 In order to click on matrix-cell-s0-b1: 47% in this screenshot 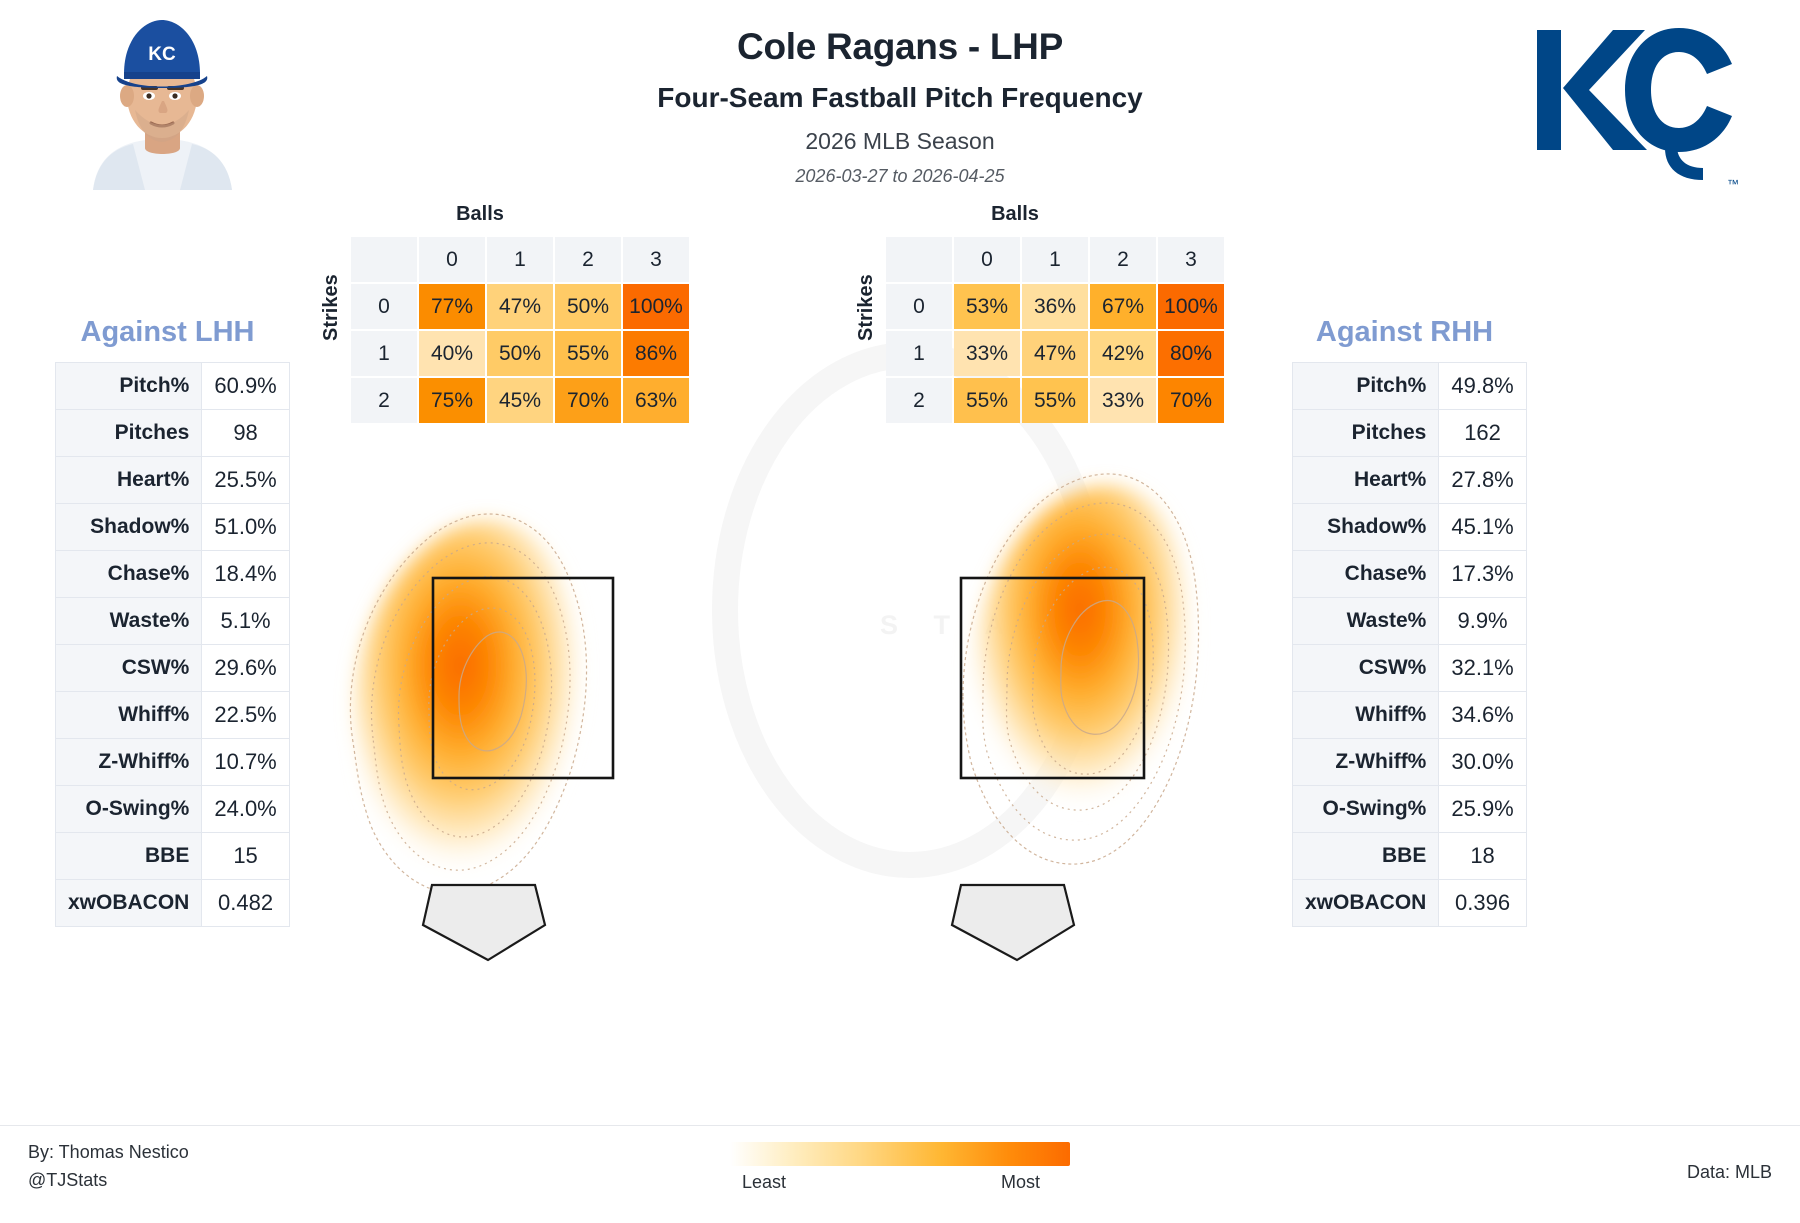, I will do `click(520, 306)`.